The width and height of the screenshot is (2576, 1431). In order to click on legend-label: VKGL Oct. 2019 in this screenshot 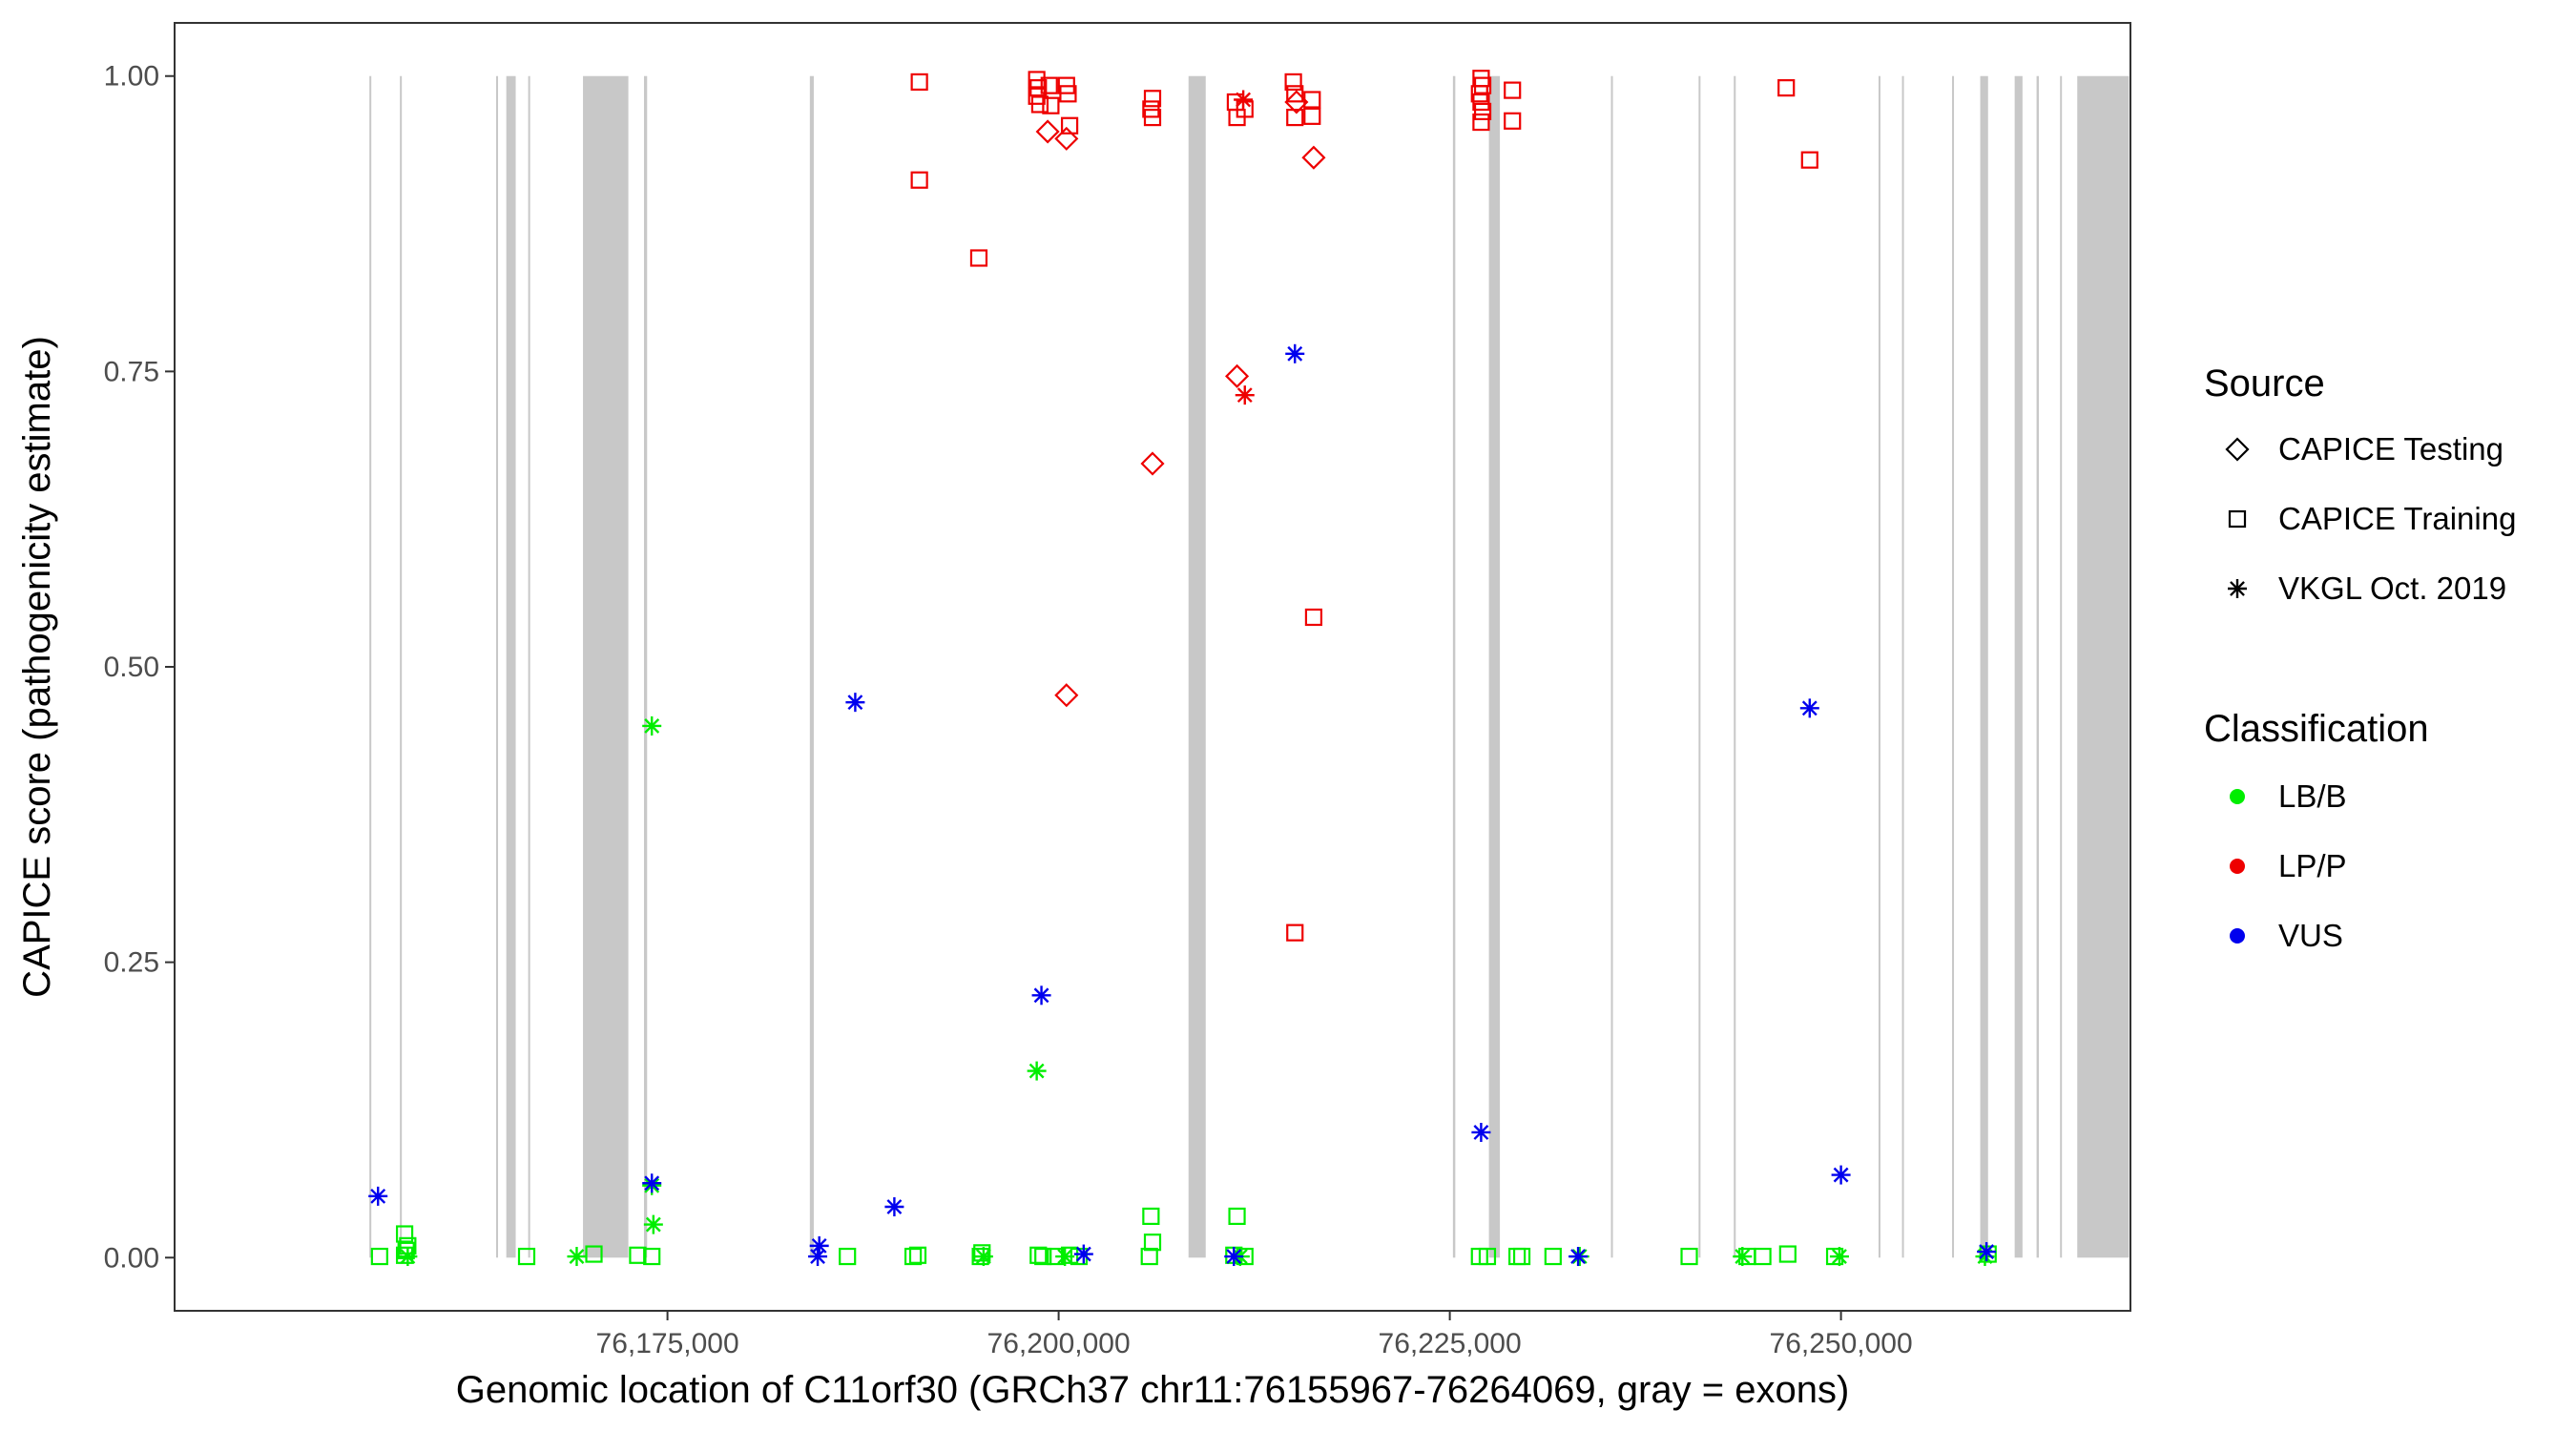, I will do `click(2392, 588)`.